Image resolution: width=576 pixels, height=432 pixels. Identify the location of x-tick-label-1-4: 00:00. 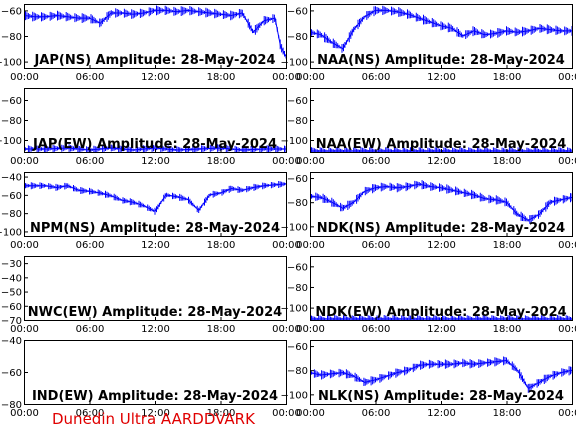
(567, 77).